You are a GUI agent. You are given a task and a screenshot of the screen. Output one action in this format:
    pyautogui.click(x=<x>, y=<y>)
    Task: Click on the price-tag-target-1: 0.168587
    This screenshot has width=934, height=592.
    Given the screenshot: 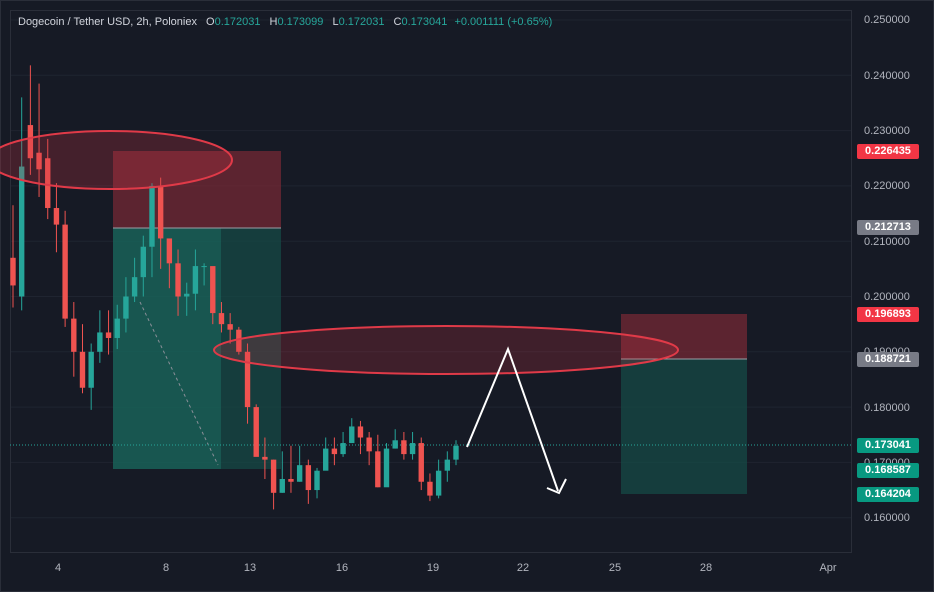 What is the action you would take?
    pyautogui.click(x=888, y=470)
    